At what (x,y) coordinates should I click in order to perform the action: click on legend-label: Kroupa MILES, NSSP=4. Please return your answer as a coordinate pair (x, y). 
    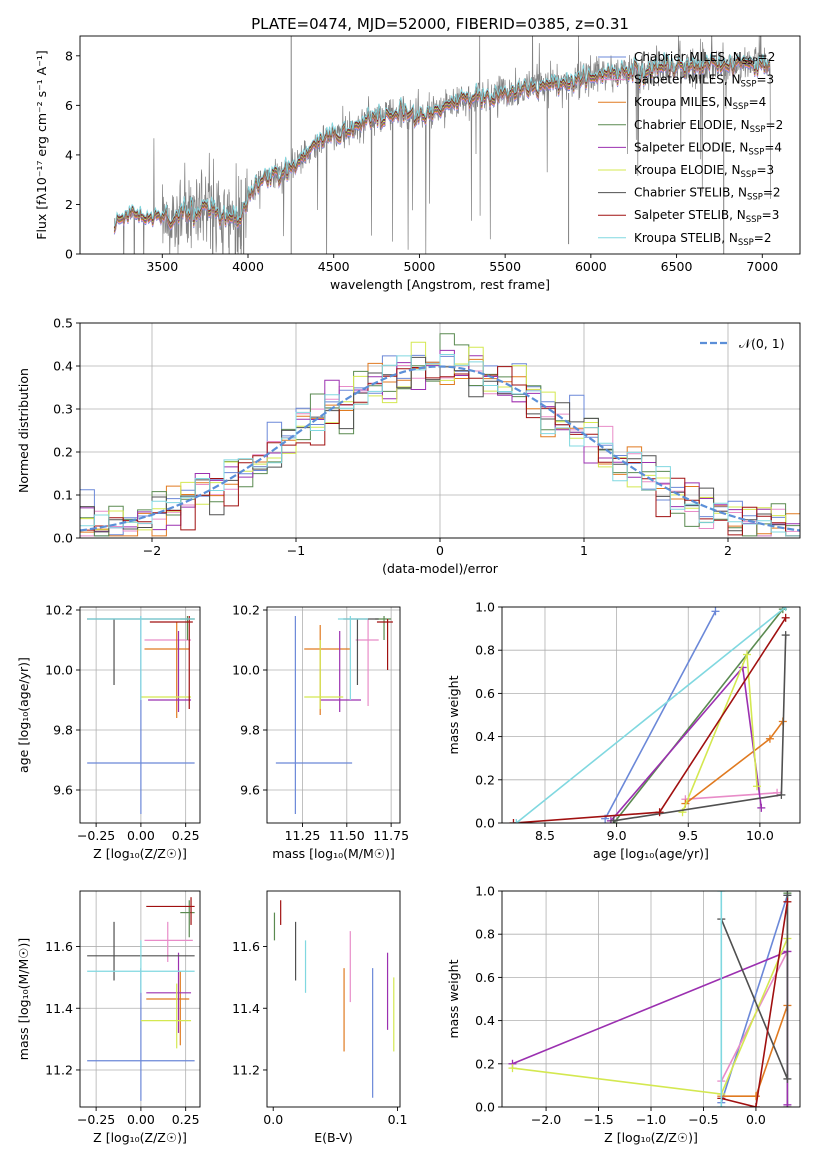
    Looking at the image, I should click on (700, 103).